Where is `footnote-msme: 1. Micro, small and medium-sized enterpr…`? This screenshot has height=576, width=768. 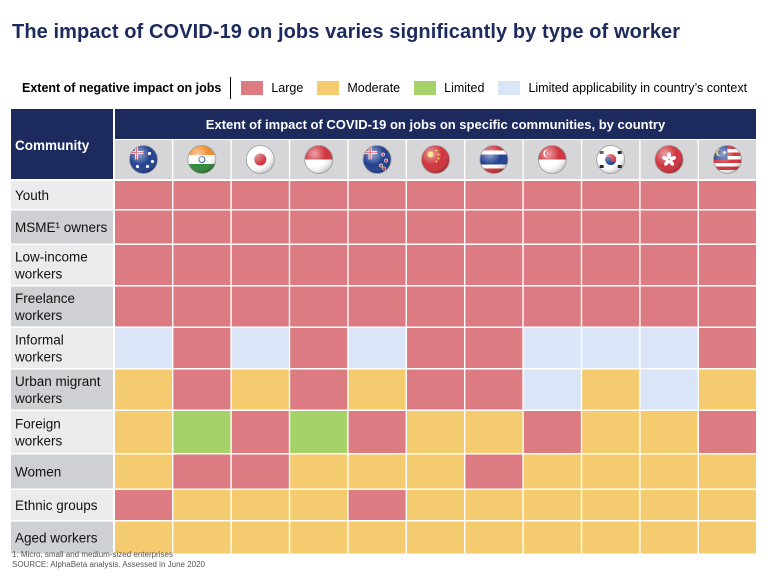 footnote-msme: 1. Micro, small and medium-sized enterpr… is located at coordinates (92, 554).